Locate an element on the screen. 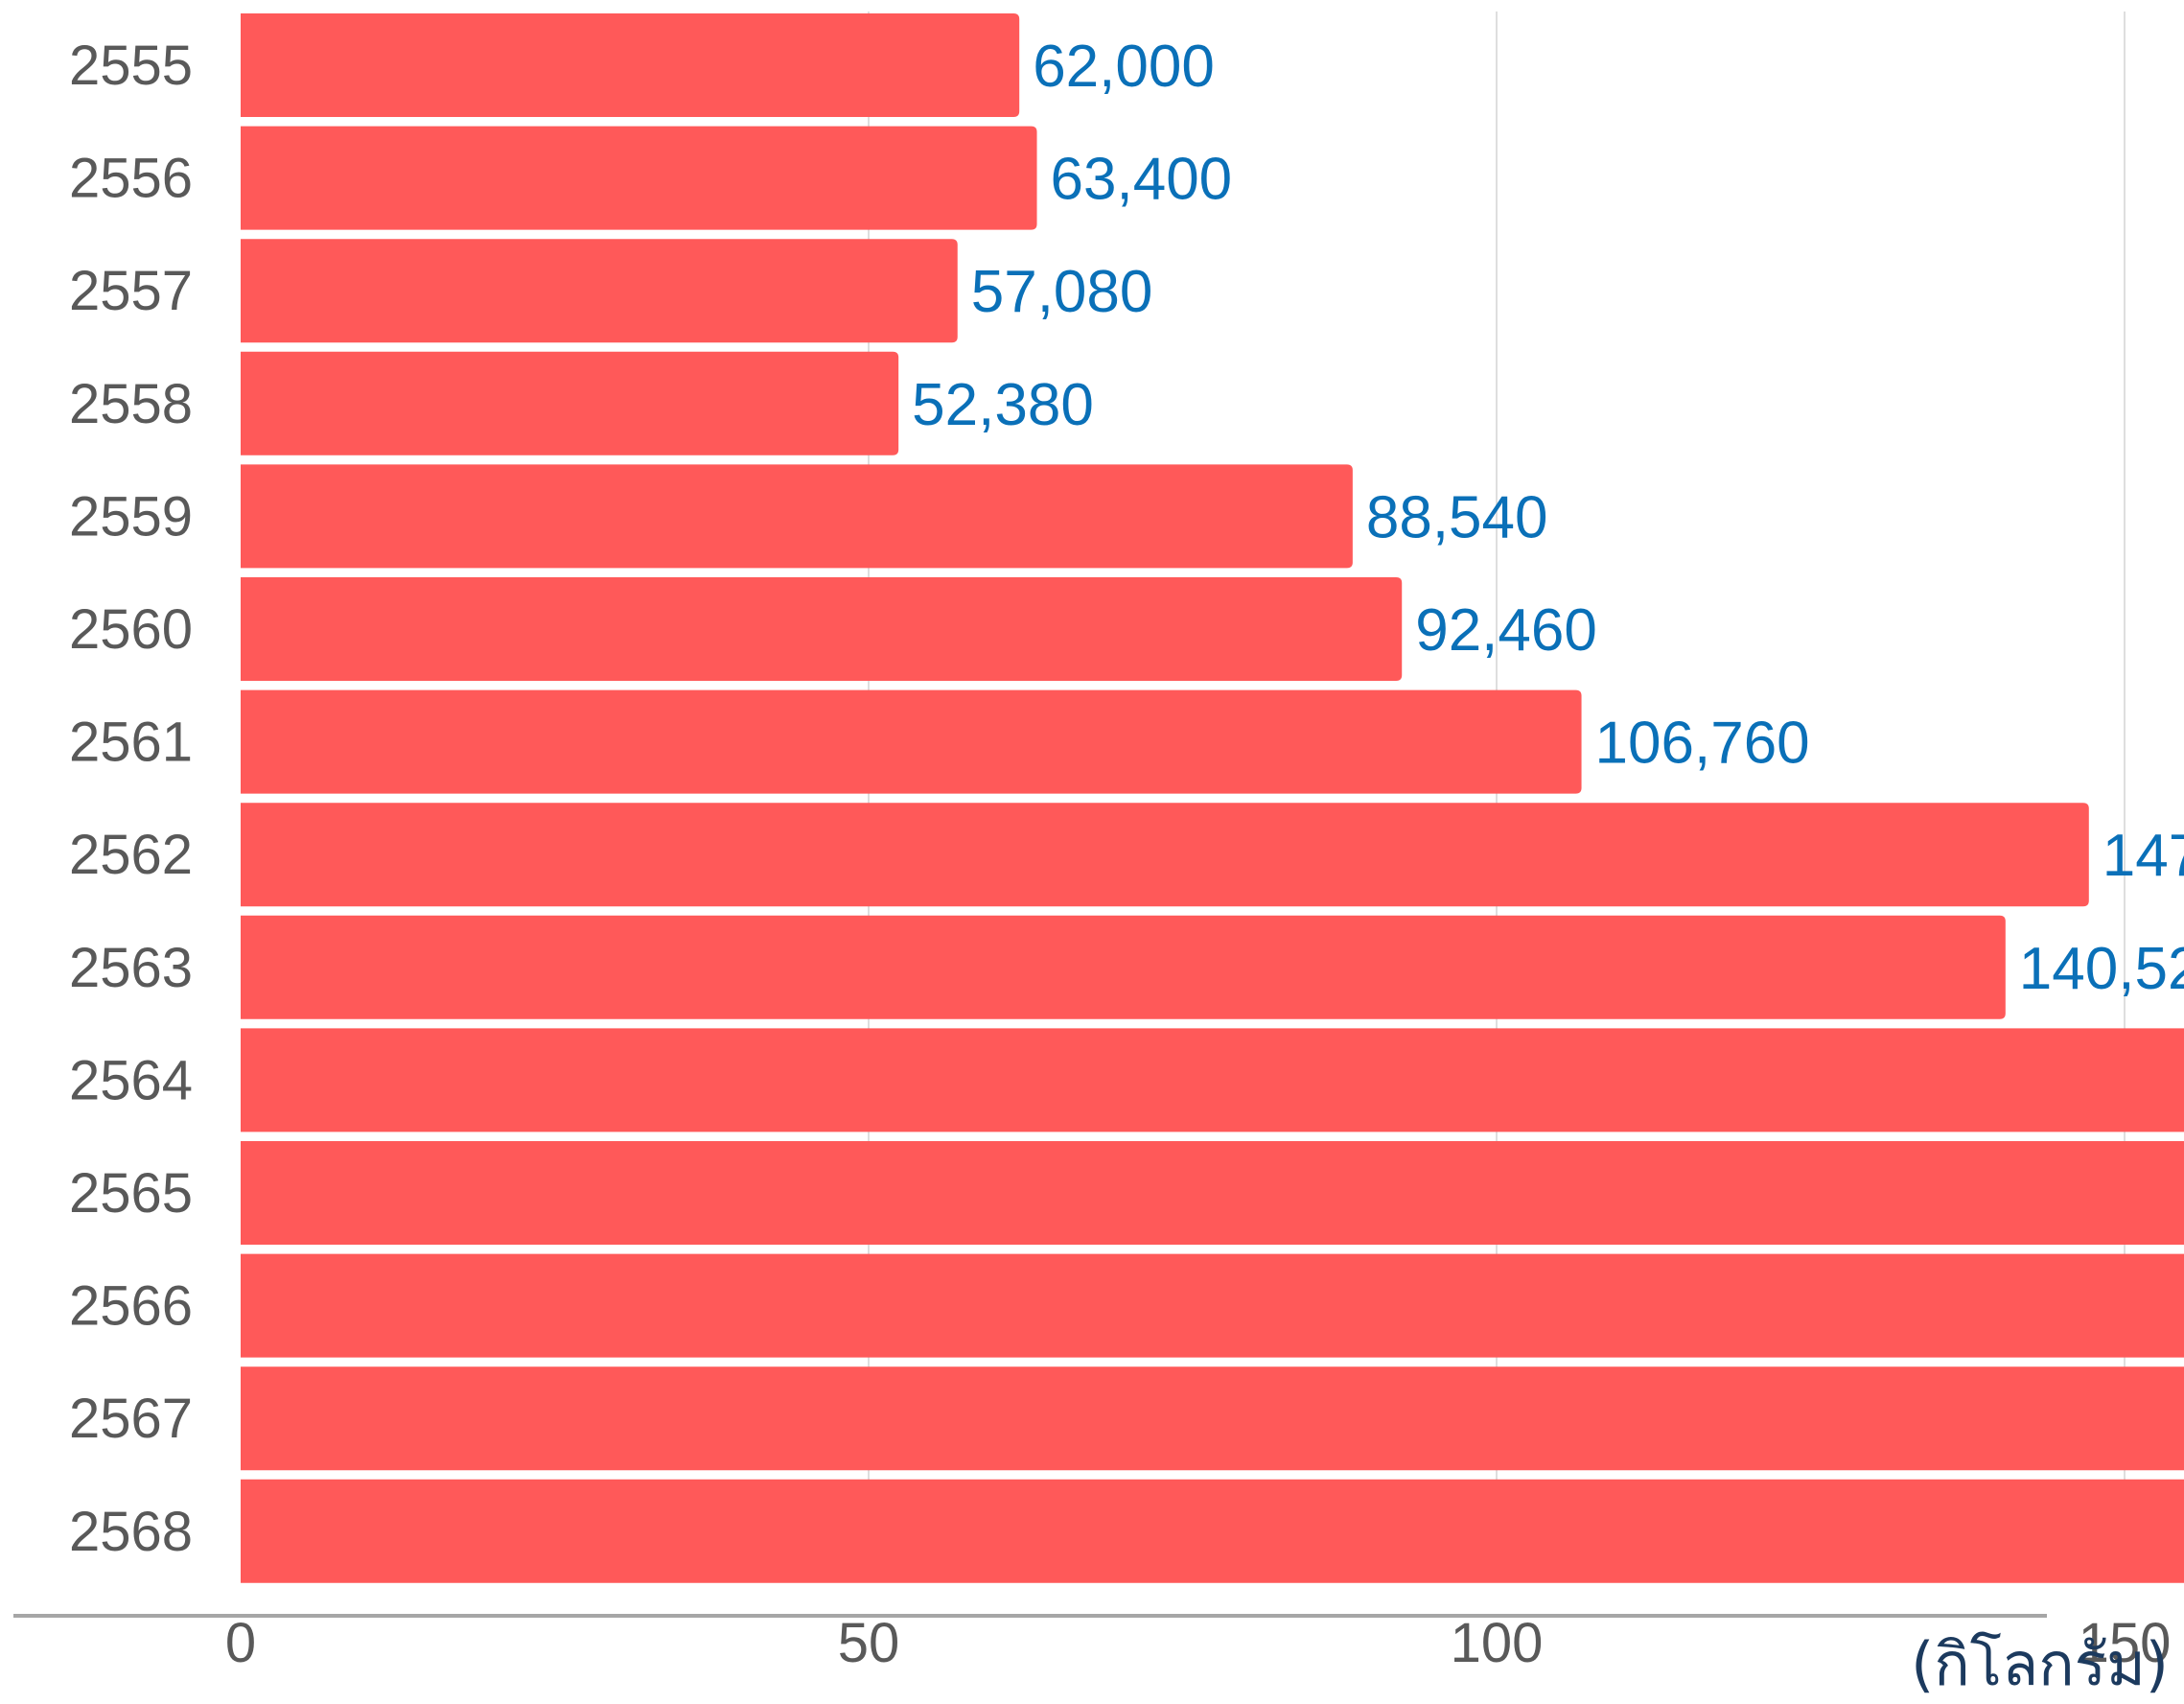  data-label: 106,760 is located at coordinates (1702, 744).